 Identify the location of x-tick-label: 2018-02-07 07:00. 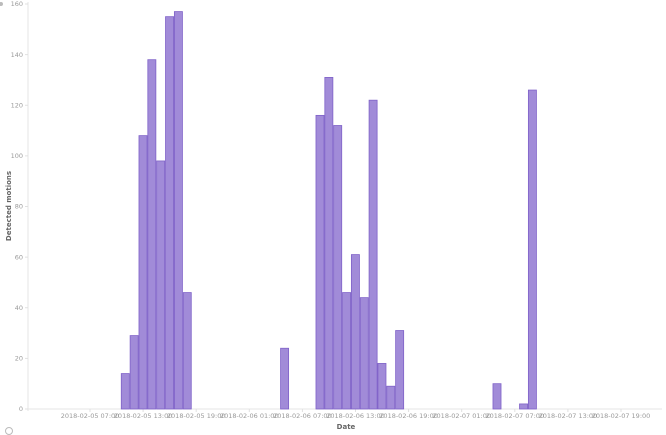
(515, 416).